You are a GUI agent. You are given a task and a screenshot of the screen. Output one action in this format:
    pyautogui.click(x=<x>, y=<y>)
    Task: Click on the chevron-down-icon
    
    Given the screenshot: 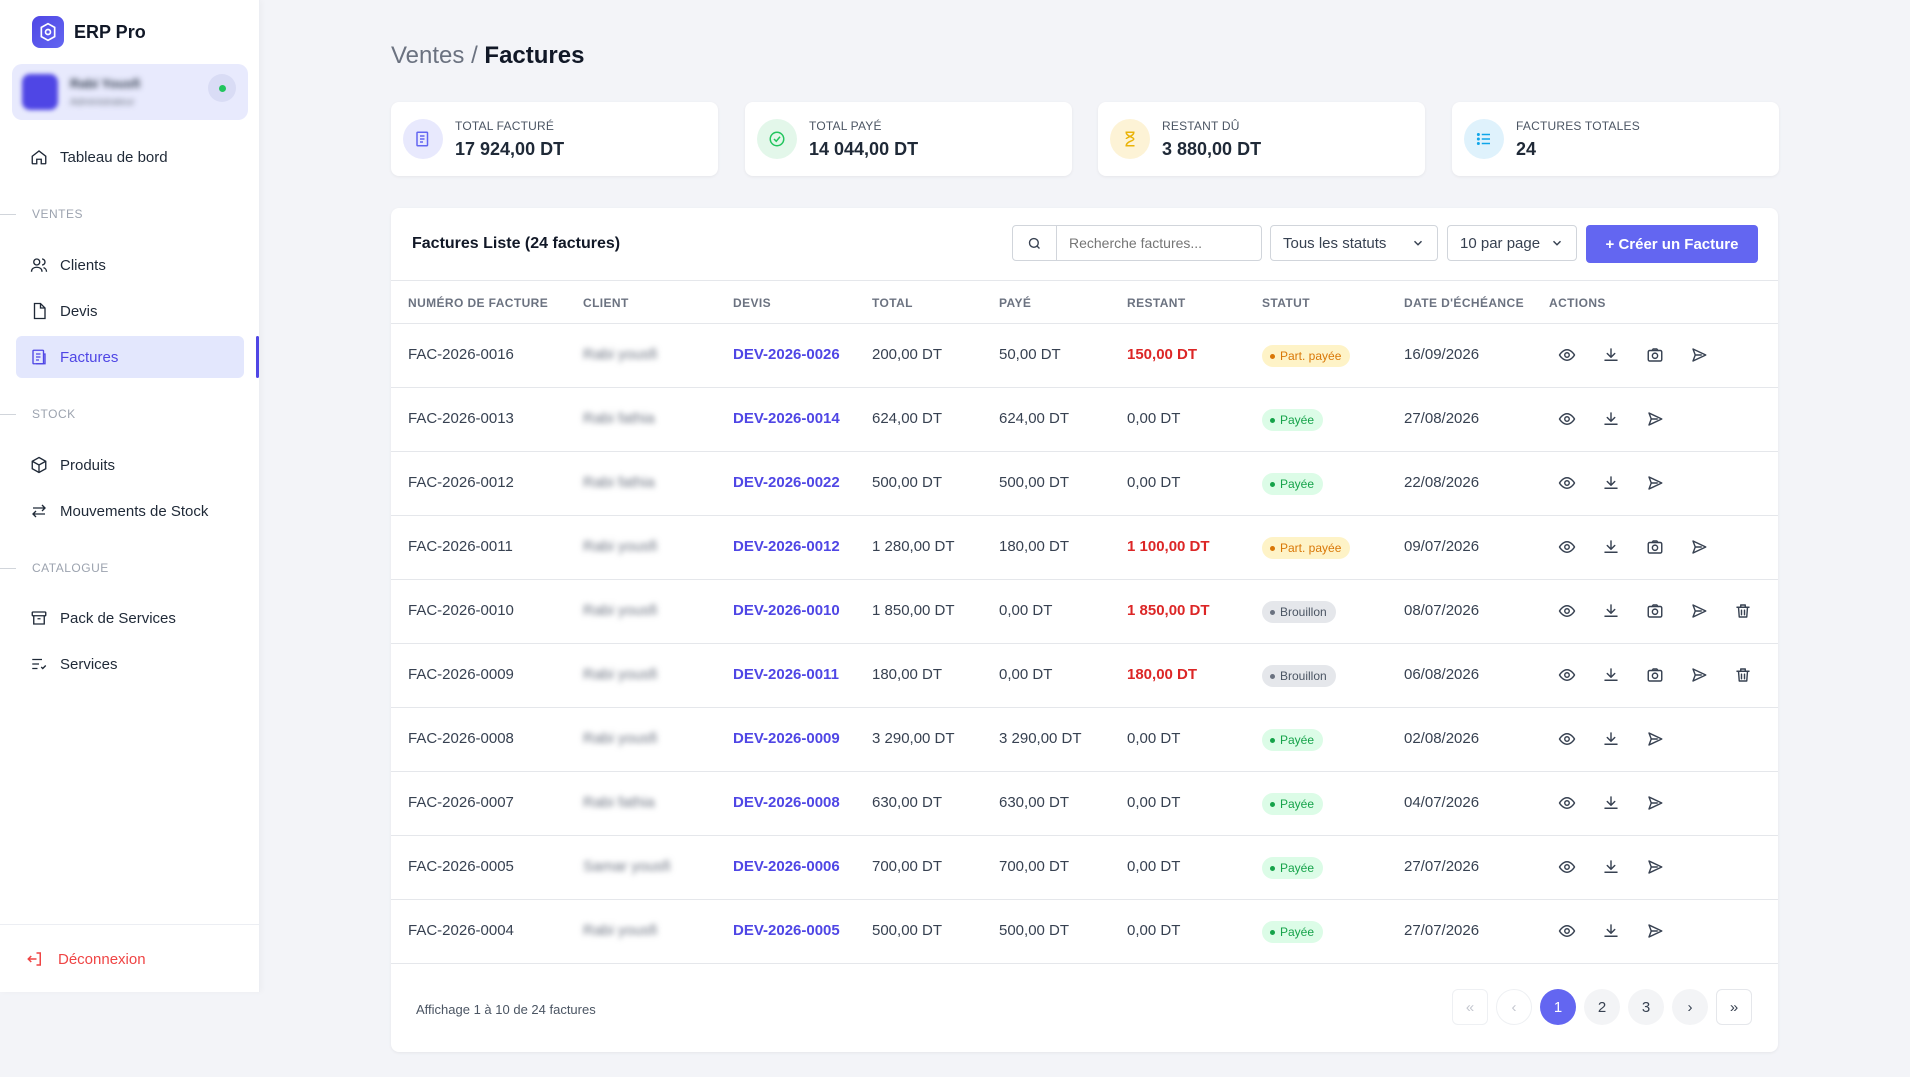 What is the action you would take?
    pyautogui.click(x=1418, y=243)
    